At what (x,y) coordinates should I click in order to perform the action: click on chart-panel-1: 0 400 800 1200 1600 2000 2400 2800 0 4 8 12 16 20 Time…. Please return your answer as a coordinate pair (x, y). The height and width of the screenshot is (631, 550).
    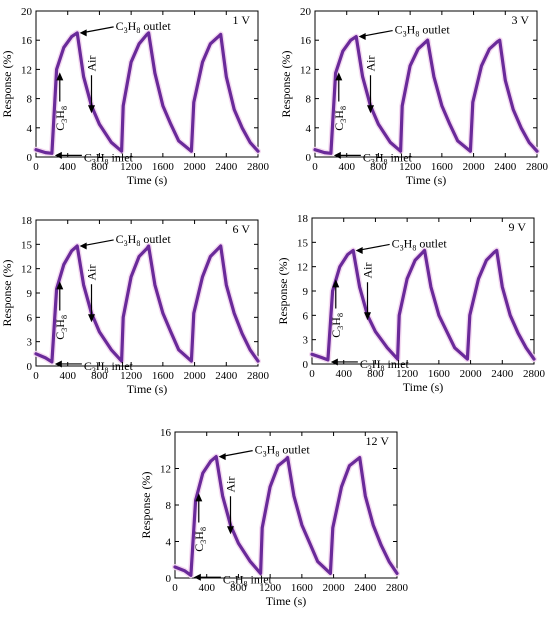
    Looking at the image, I should click on (135, 96).